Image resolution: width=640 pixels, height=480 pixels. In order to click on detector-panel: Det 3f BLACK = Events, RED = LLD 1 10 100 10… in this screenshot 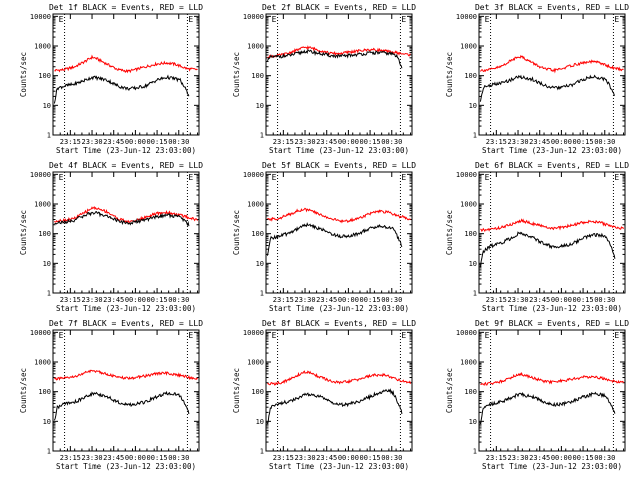, I will do `click(537, 79)`.